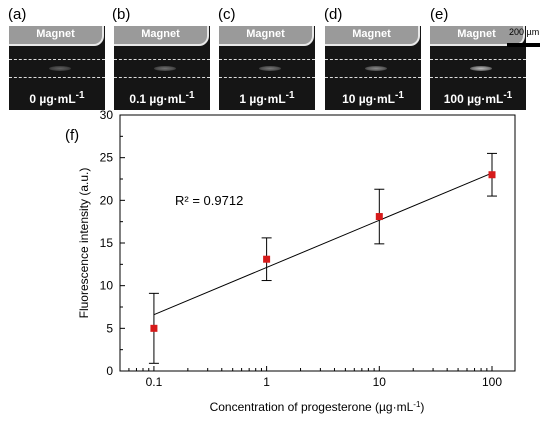 This screenshot has width=550, height=425. I want to click on micrograph-a: Magnet 0 µg·mL-1, so click(57, 68).